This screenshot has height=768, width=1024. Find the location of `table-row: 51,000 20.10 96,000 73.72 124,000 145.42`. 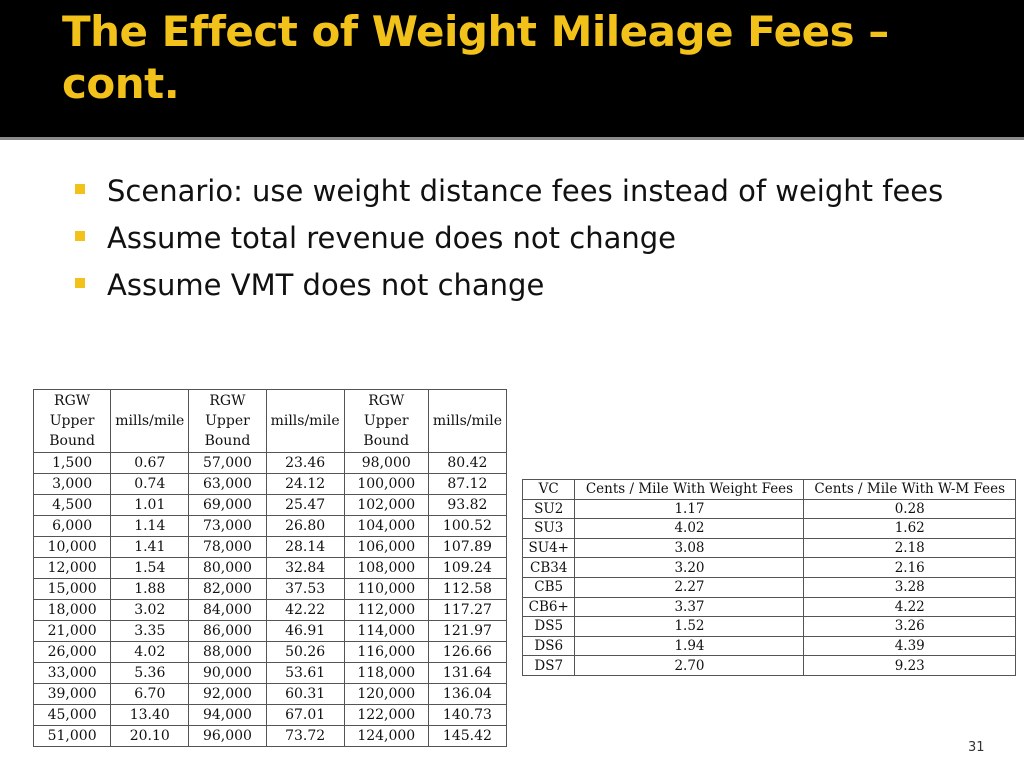

table-row: 51,000 20.10 96,000 73.72 124,000 145.42 is located at coordinates (270, 736).